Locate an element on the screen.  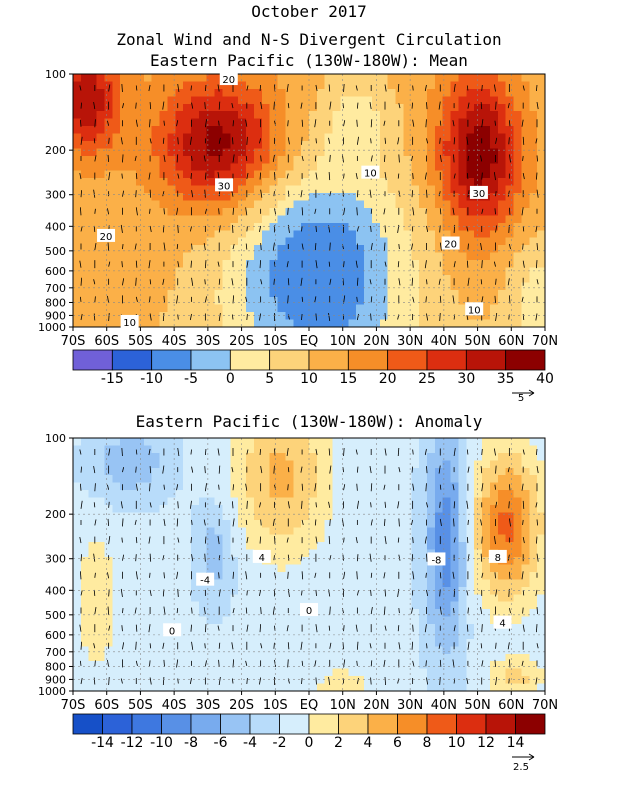
colorbar-swatch is located at coordinates (328, 360).